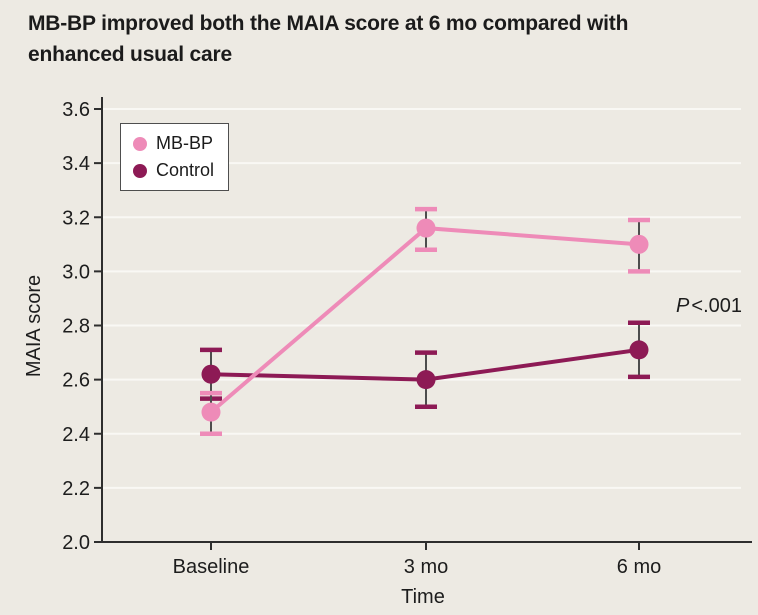  I want to click on y-axis-label: MAIA score, so click(34, 326).